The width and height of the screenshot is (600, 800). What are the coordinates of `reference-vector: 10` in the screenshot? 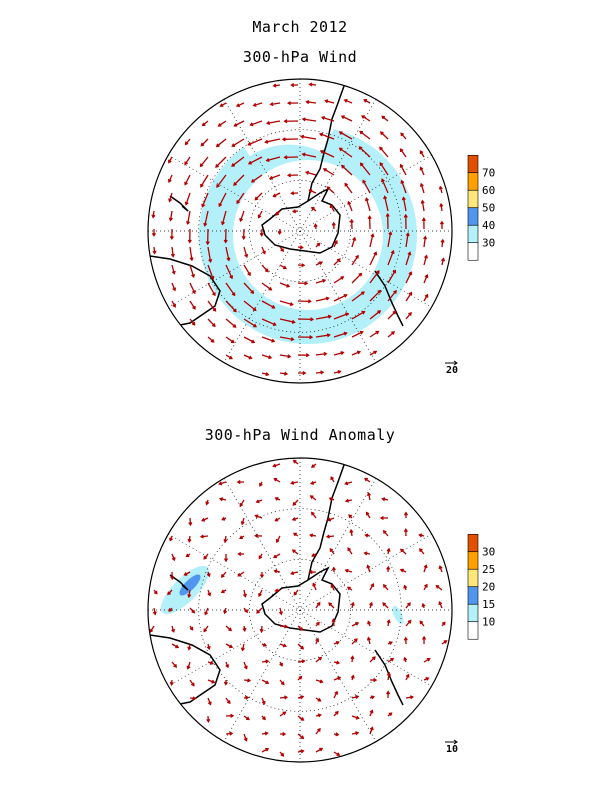 It's located at (451, 747).